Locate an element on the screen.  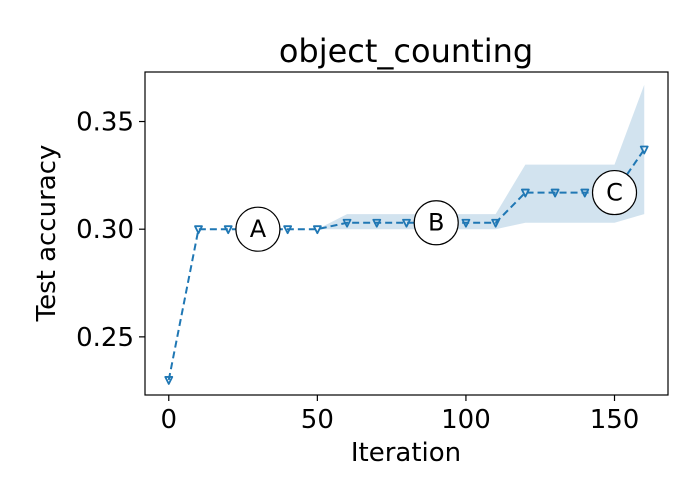
y-tick-label: 0.35 is located at coordinates (105, 123).